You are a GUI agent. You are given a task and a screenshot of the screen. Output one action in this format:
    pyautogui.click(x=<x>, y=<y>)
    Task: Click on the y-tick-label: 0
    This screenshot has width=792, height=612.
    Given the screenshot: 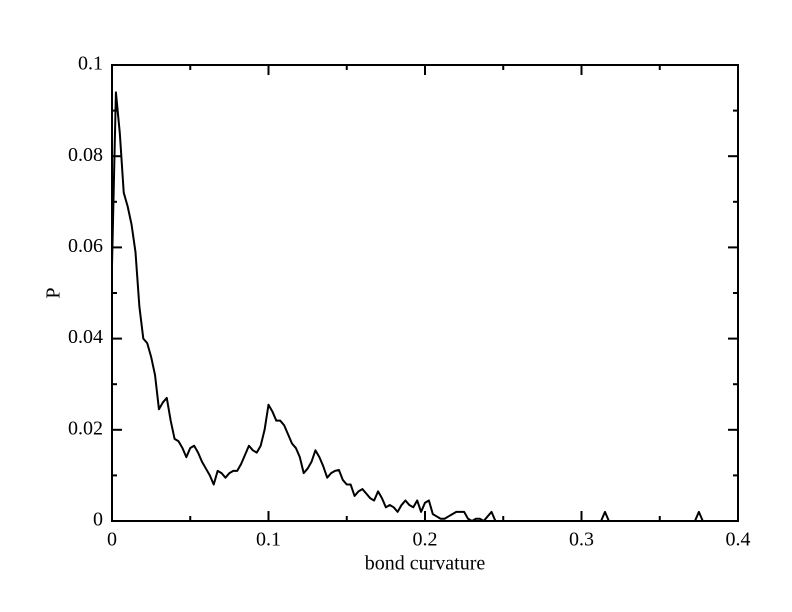 What is the action you would take?
    pyautogui.click(x=98, y=520)
    